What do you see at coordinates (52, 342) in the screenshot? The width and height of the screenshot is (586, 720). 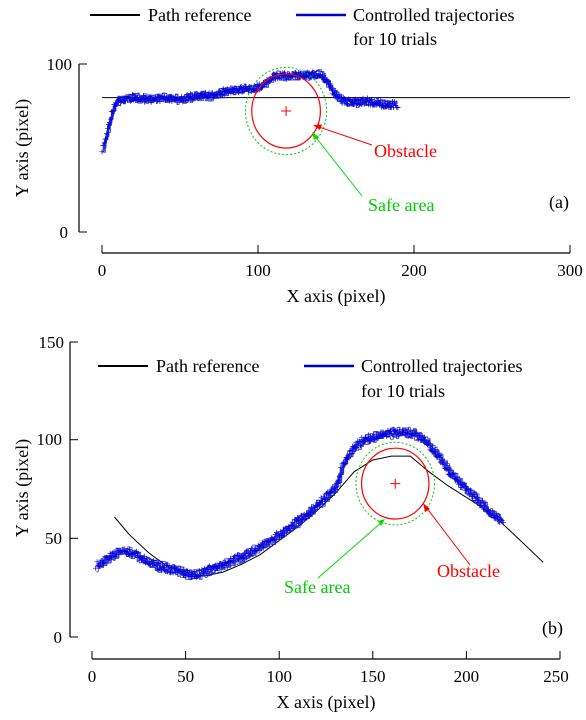 I see `y-tick-label-b-3: 150` at bounding box center [52, 342].